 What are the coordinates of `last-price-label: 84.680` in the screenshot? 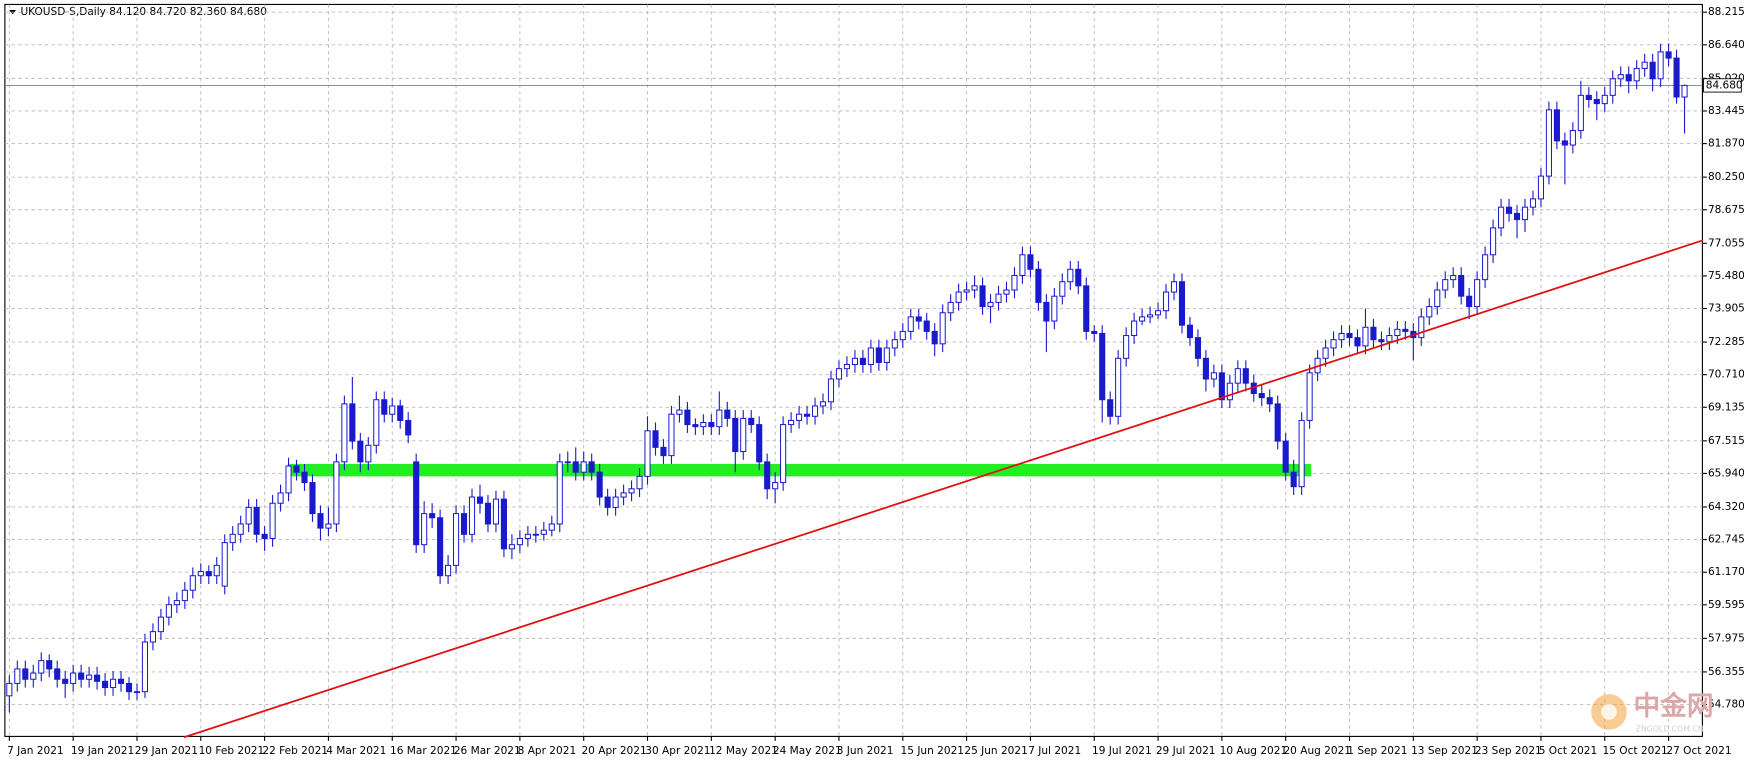 It's located at (1724, 85).